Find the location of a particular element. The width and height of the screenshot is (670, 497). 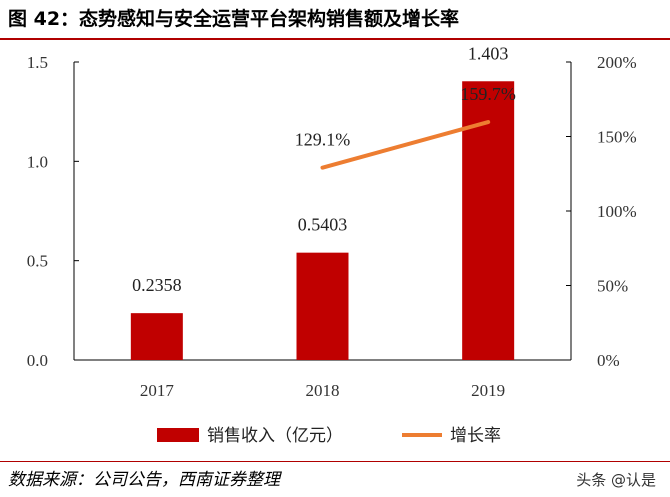

growth-rate-data-label: 129.1% is located at coordinates (323, 140).